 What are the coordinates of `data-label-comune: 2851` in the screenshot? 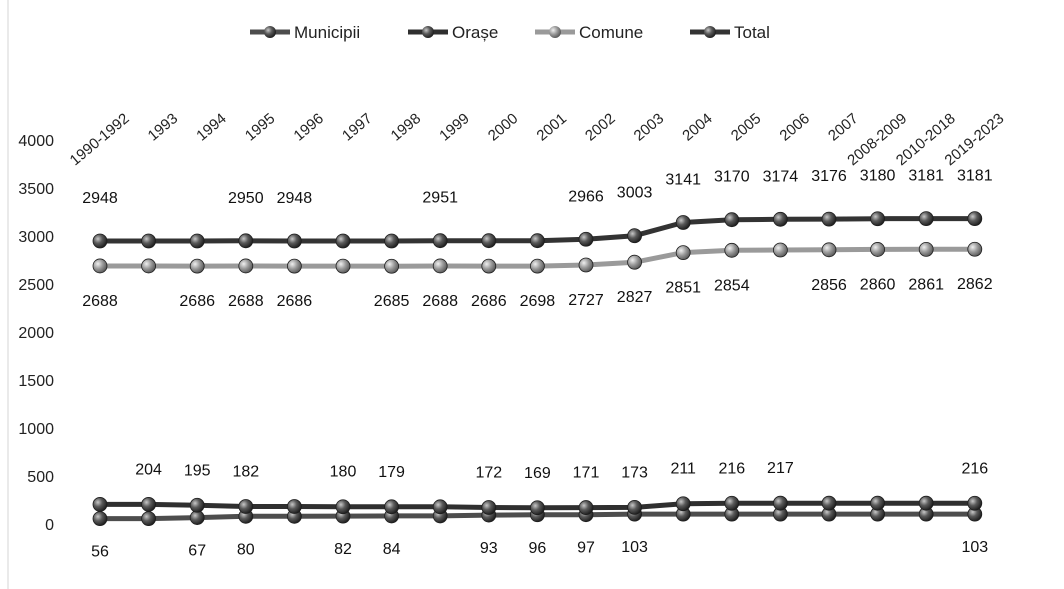 It's located at (683, 288).